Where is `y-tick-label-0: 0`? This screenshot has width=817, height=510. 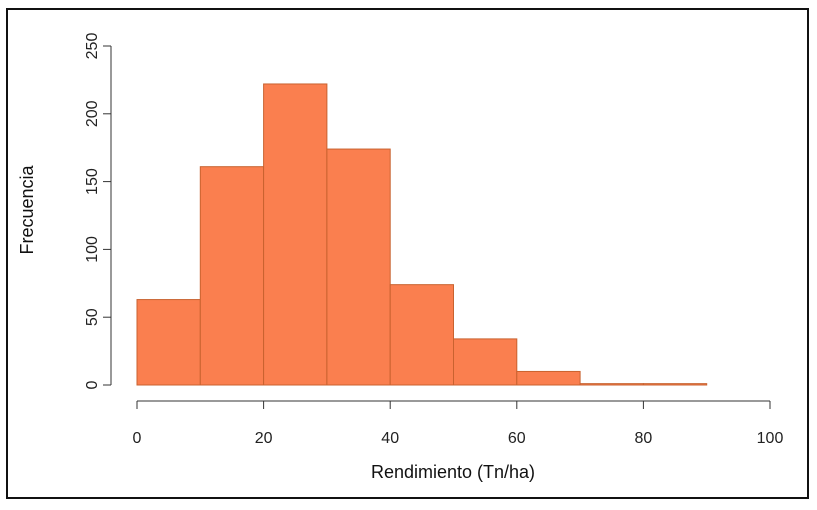
y-tick-label-0: 0 is located at coordinates (92, 384).